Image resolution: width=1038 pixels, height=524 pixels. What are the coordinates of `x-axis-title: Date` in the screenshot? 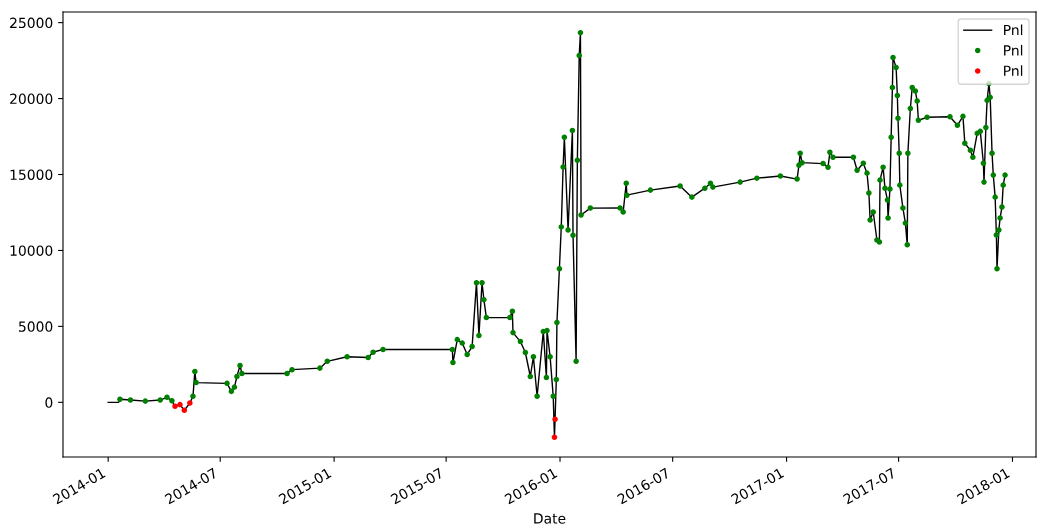 It's located at (550, 518).